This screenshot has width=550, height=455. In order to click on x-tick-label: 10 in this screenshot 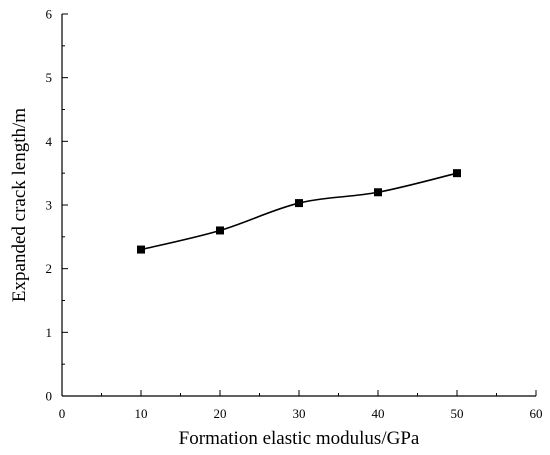, I will do `click(141, 413)`.